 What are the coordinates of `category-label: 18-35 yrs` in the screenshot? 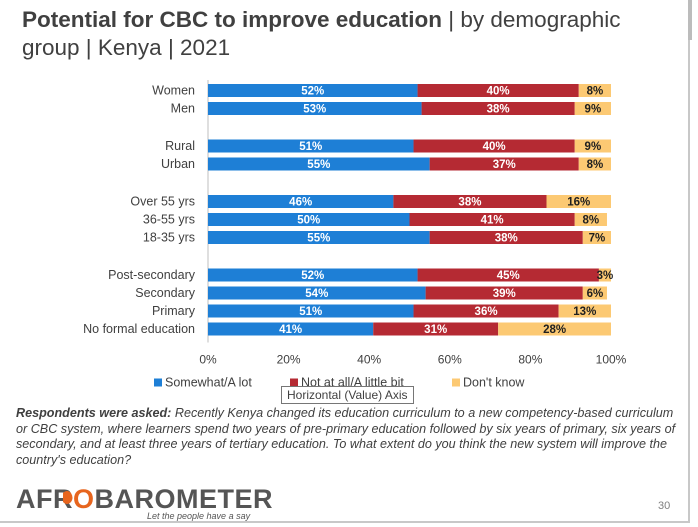 It's located at (169, 238).